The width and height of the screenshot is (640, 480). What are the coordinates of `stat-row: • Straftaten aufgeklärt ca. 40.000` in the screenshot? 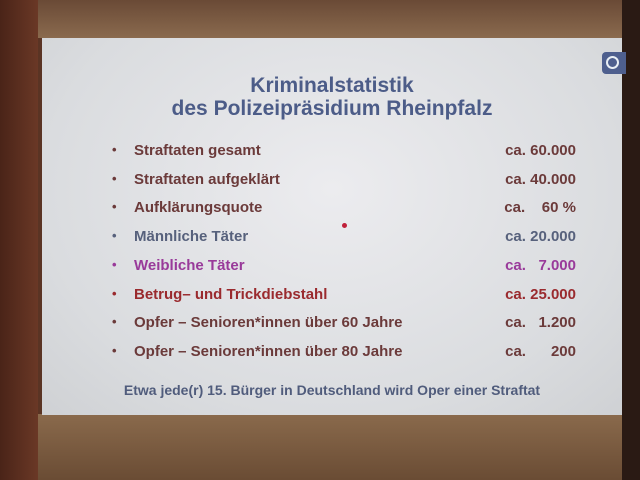 It's located at (347, 183).